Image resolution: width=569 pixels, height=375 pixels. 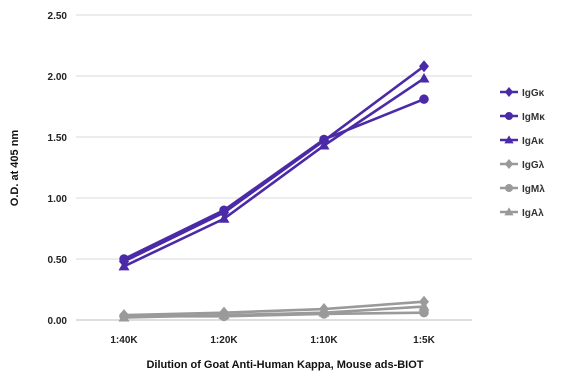 I want to click on legend-item: IgGλ, so click(x=522, y=164).